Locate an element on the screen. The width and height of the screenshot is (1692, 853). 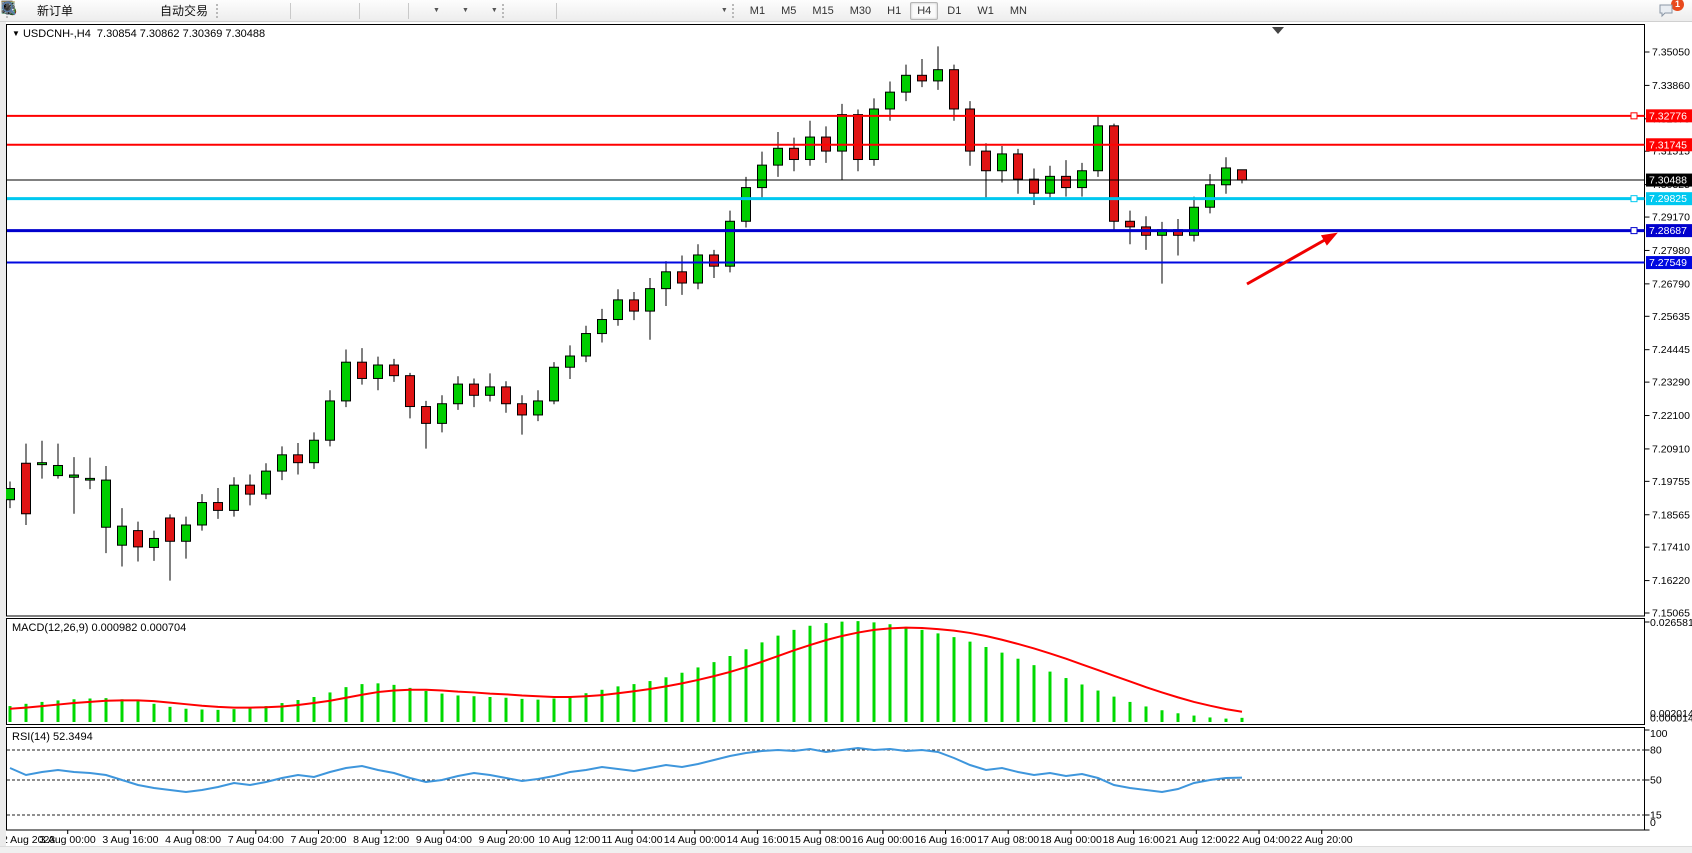
main-toolbar: 新订单 自动交易 is located at coordinates (846, 11).